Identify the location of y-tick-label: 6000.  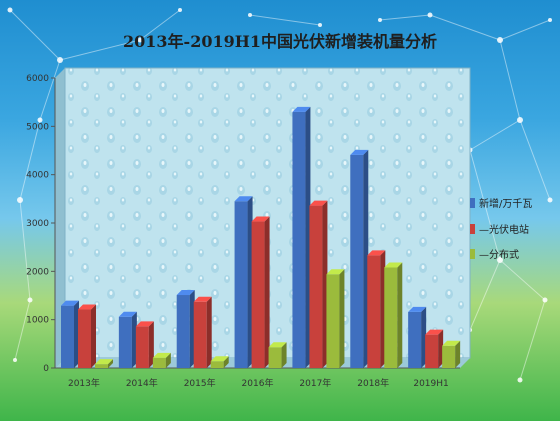
(37, 79).